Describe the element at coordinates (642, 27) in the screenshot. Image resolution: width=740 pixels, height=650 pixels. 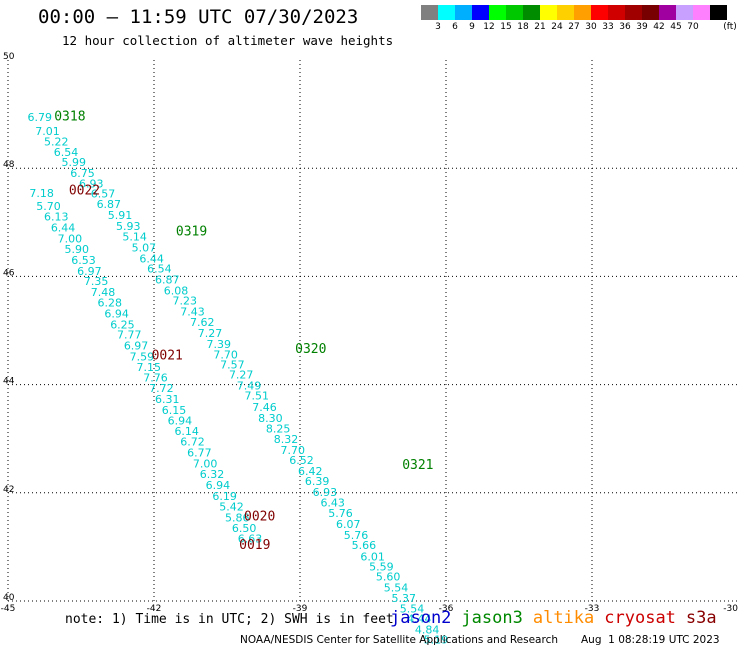
I see `colorbar-label: 39` at that location.